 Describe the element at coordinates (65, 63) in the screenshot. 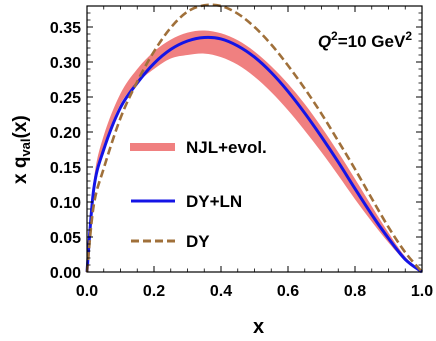

I see `y-tick-label: 0.30` at that location.